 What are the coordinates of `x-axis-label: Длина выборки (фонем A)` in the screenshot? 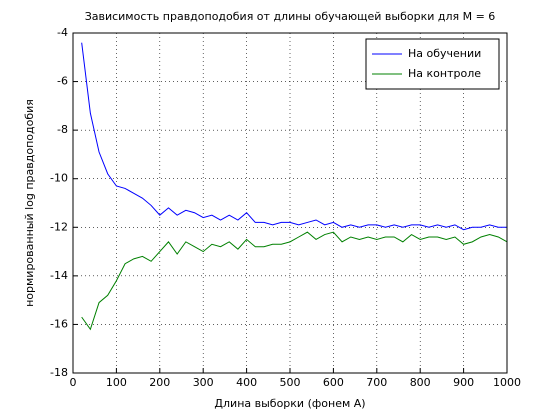 It's located at (289, 403).